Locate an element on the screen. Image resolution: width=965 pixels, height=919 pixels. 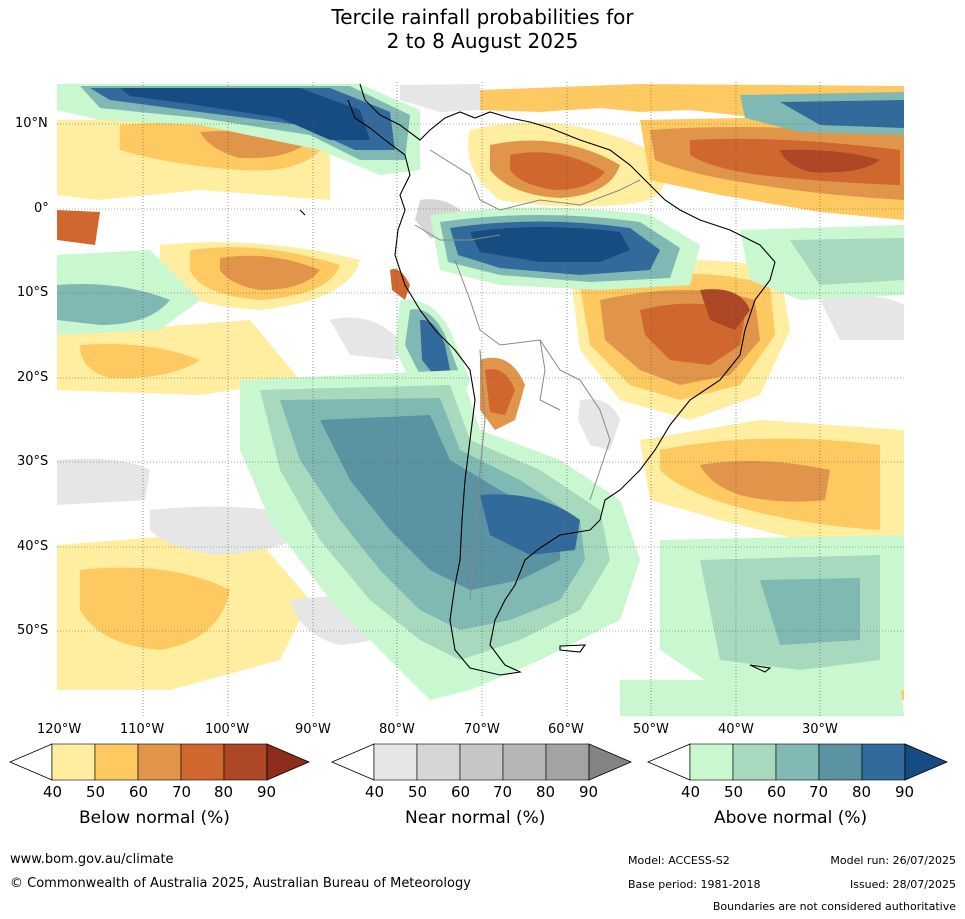
lon-label: 60°W is located at coordinates (566, 729).